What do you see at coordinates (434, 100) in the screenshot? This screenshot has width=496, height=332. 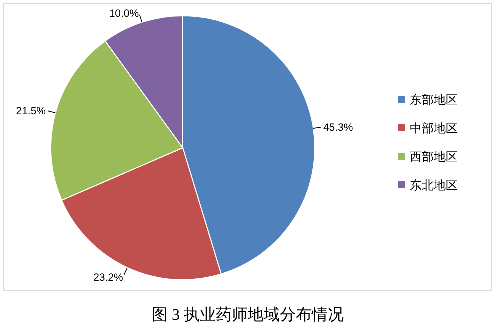 I see `legend-label: 东部地区` at bounding box center [434, 100].